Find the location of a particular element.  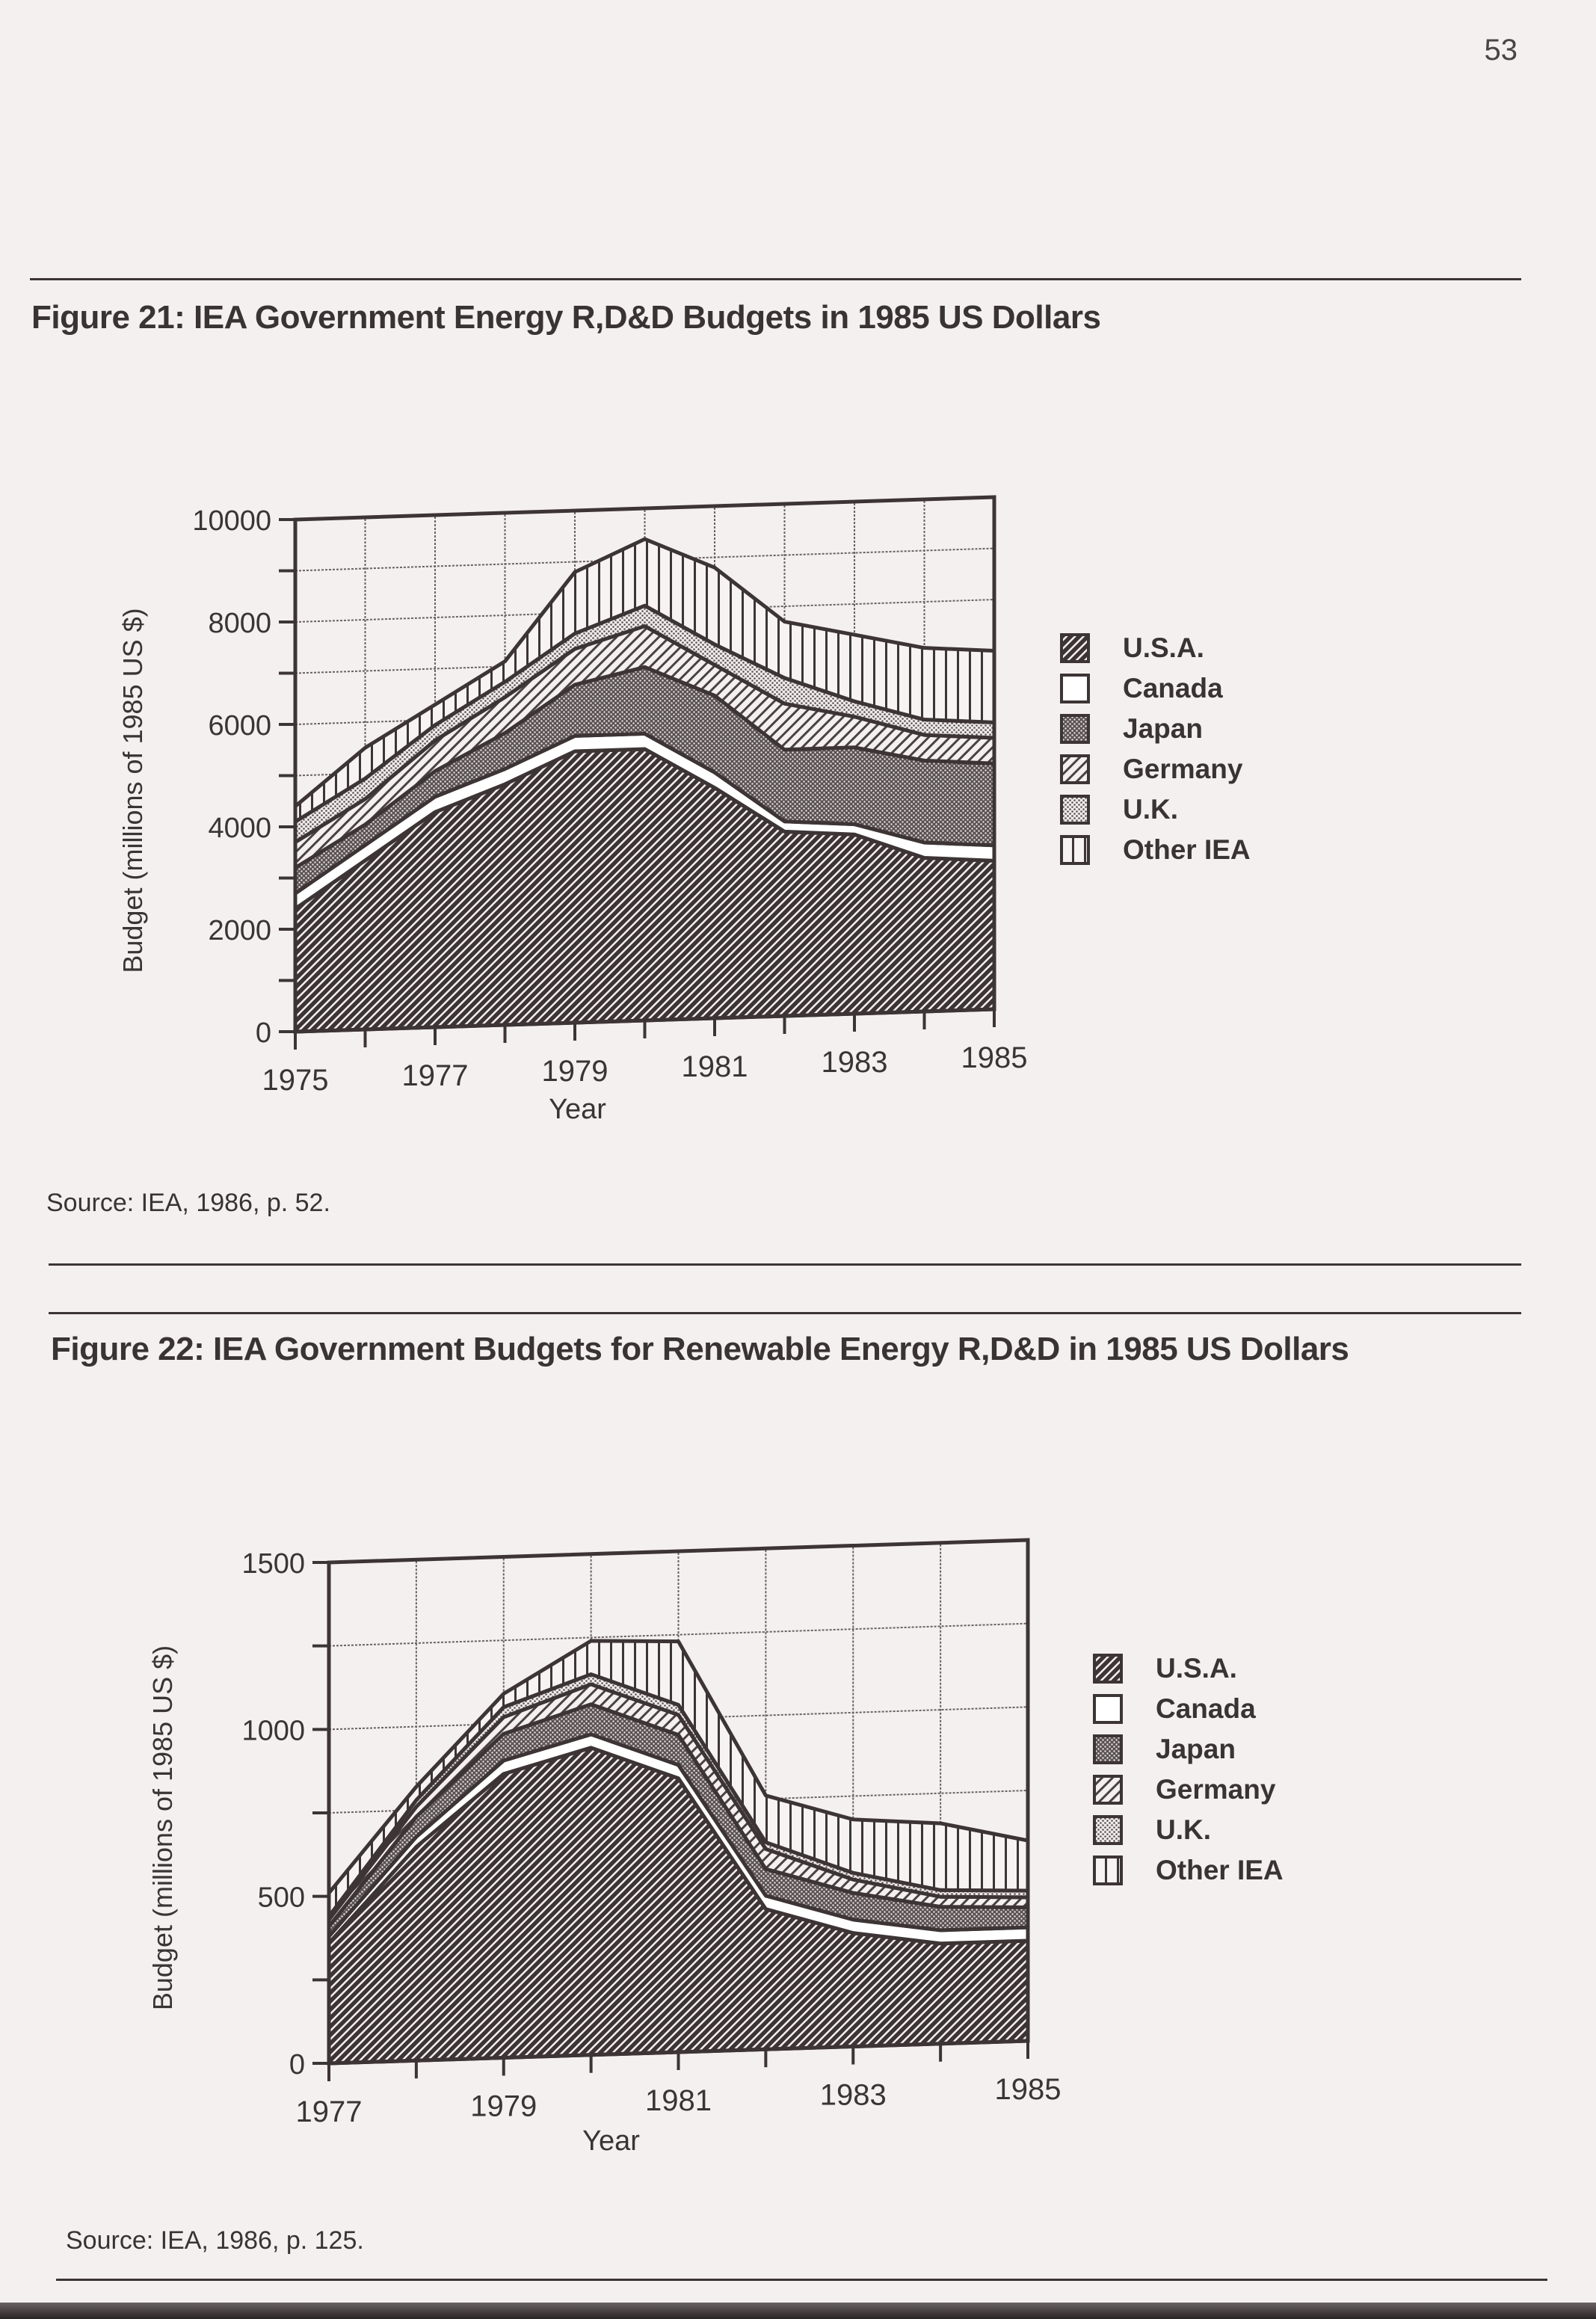

figure-21-top-rule is located at coordinates (776, 279).